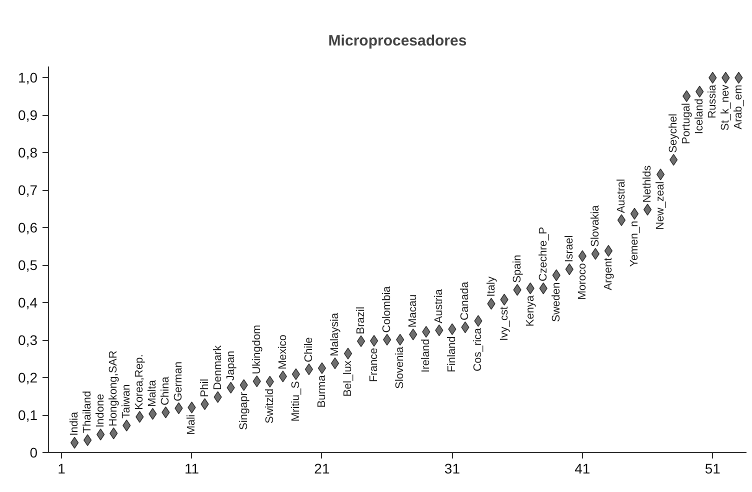 This screenshot has height=492, width=752. I want to click on annotation: Russia, so click(712, 101).